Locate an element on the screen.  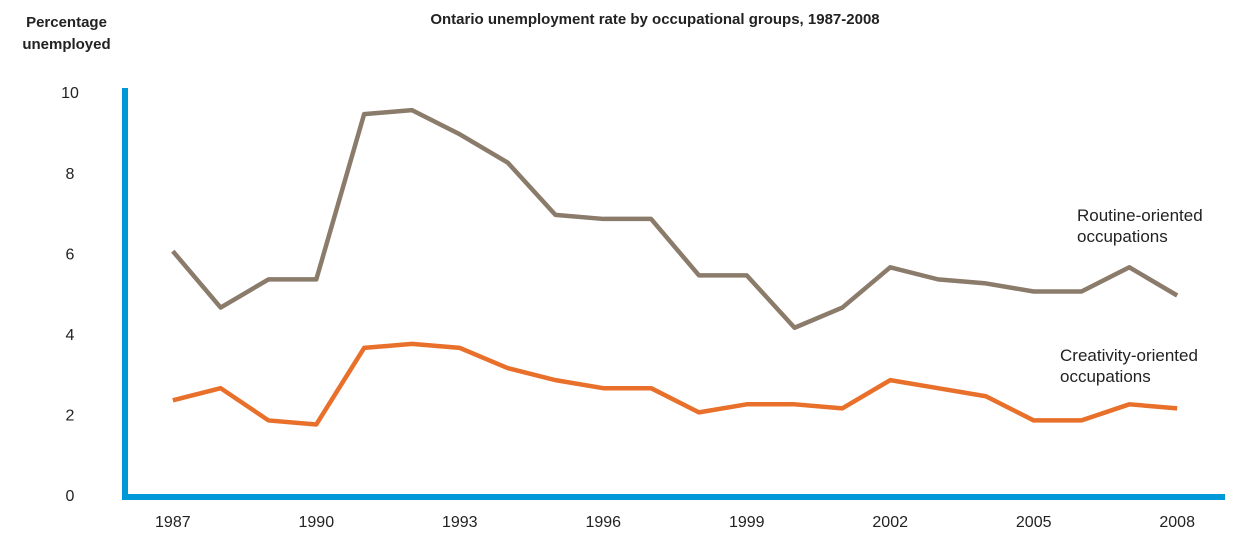
y-axis-label: Percentage unemployed is located at coordinates (66, 33).